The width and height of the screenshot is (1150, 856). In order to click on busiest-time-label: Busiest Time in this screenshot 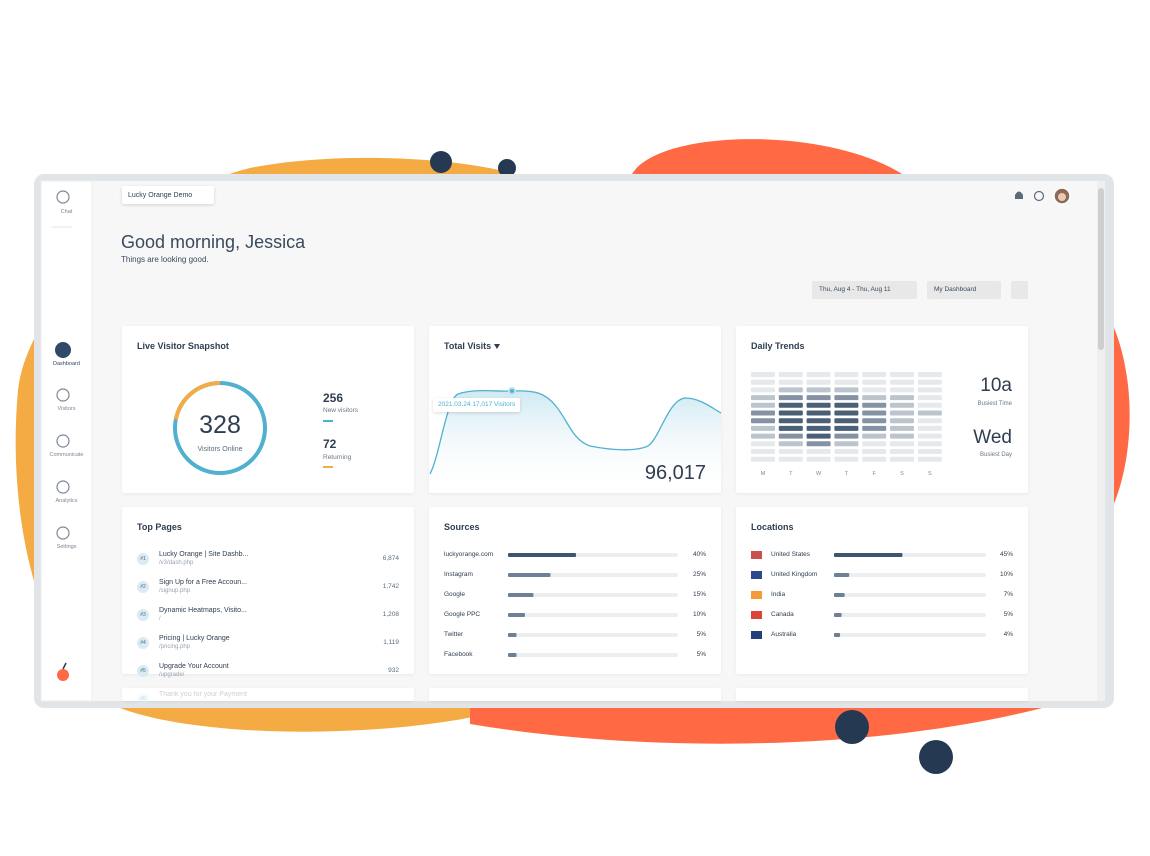, I will do `click(994, 404)`.